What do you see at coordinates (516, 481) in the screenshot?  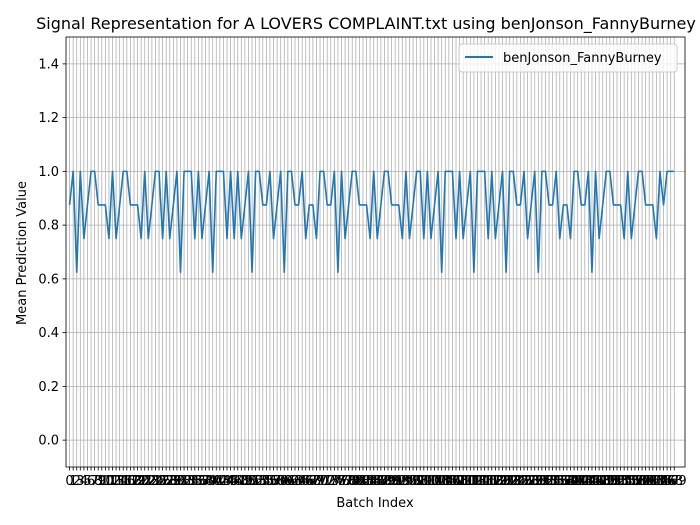 I see `x-tick-label: 125` at bounding box center [516, 481].